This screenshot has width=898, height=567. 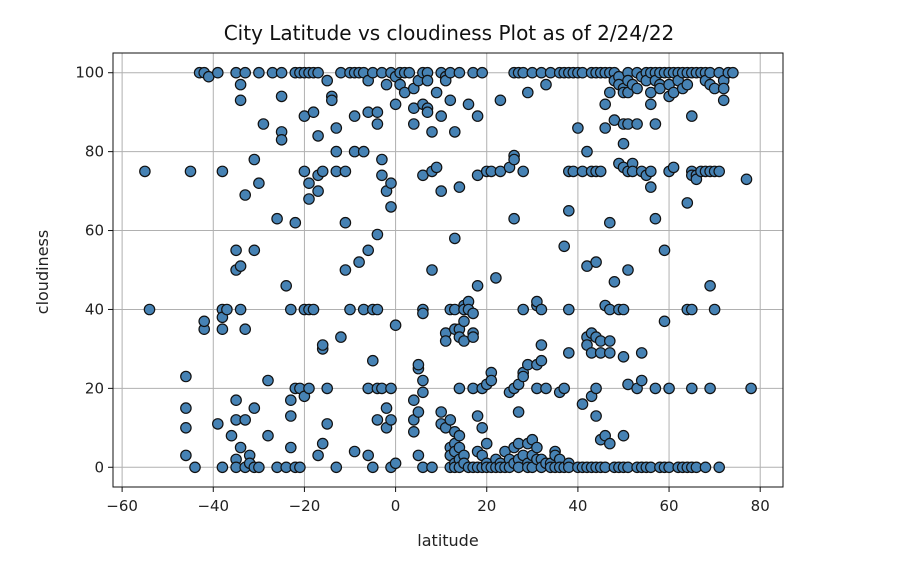 What do you see at coordinates (669, 506) in the screenshot?
I see `x-tick-label: 60` at bounding box center [669, 506].